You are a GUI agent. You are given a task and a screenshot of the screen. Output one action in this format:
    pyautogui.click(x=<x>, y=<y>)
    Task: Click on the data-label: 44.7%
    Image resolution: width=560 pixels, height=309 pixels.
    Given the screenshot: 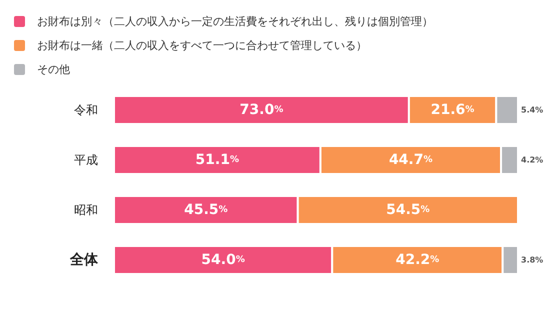 What is the action you would take?
    pyautogui.click(x=410, y=160)
    